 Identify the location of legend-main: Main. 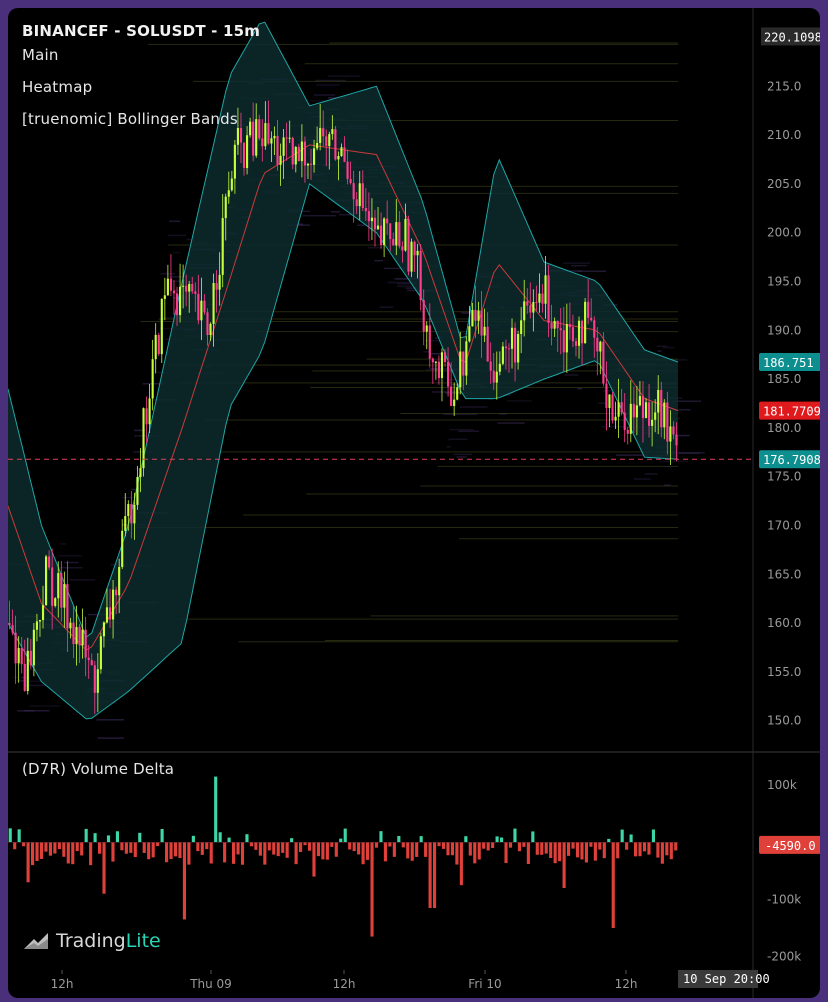
(40, 55).